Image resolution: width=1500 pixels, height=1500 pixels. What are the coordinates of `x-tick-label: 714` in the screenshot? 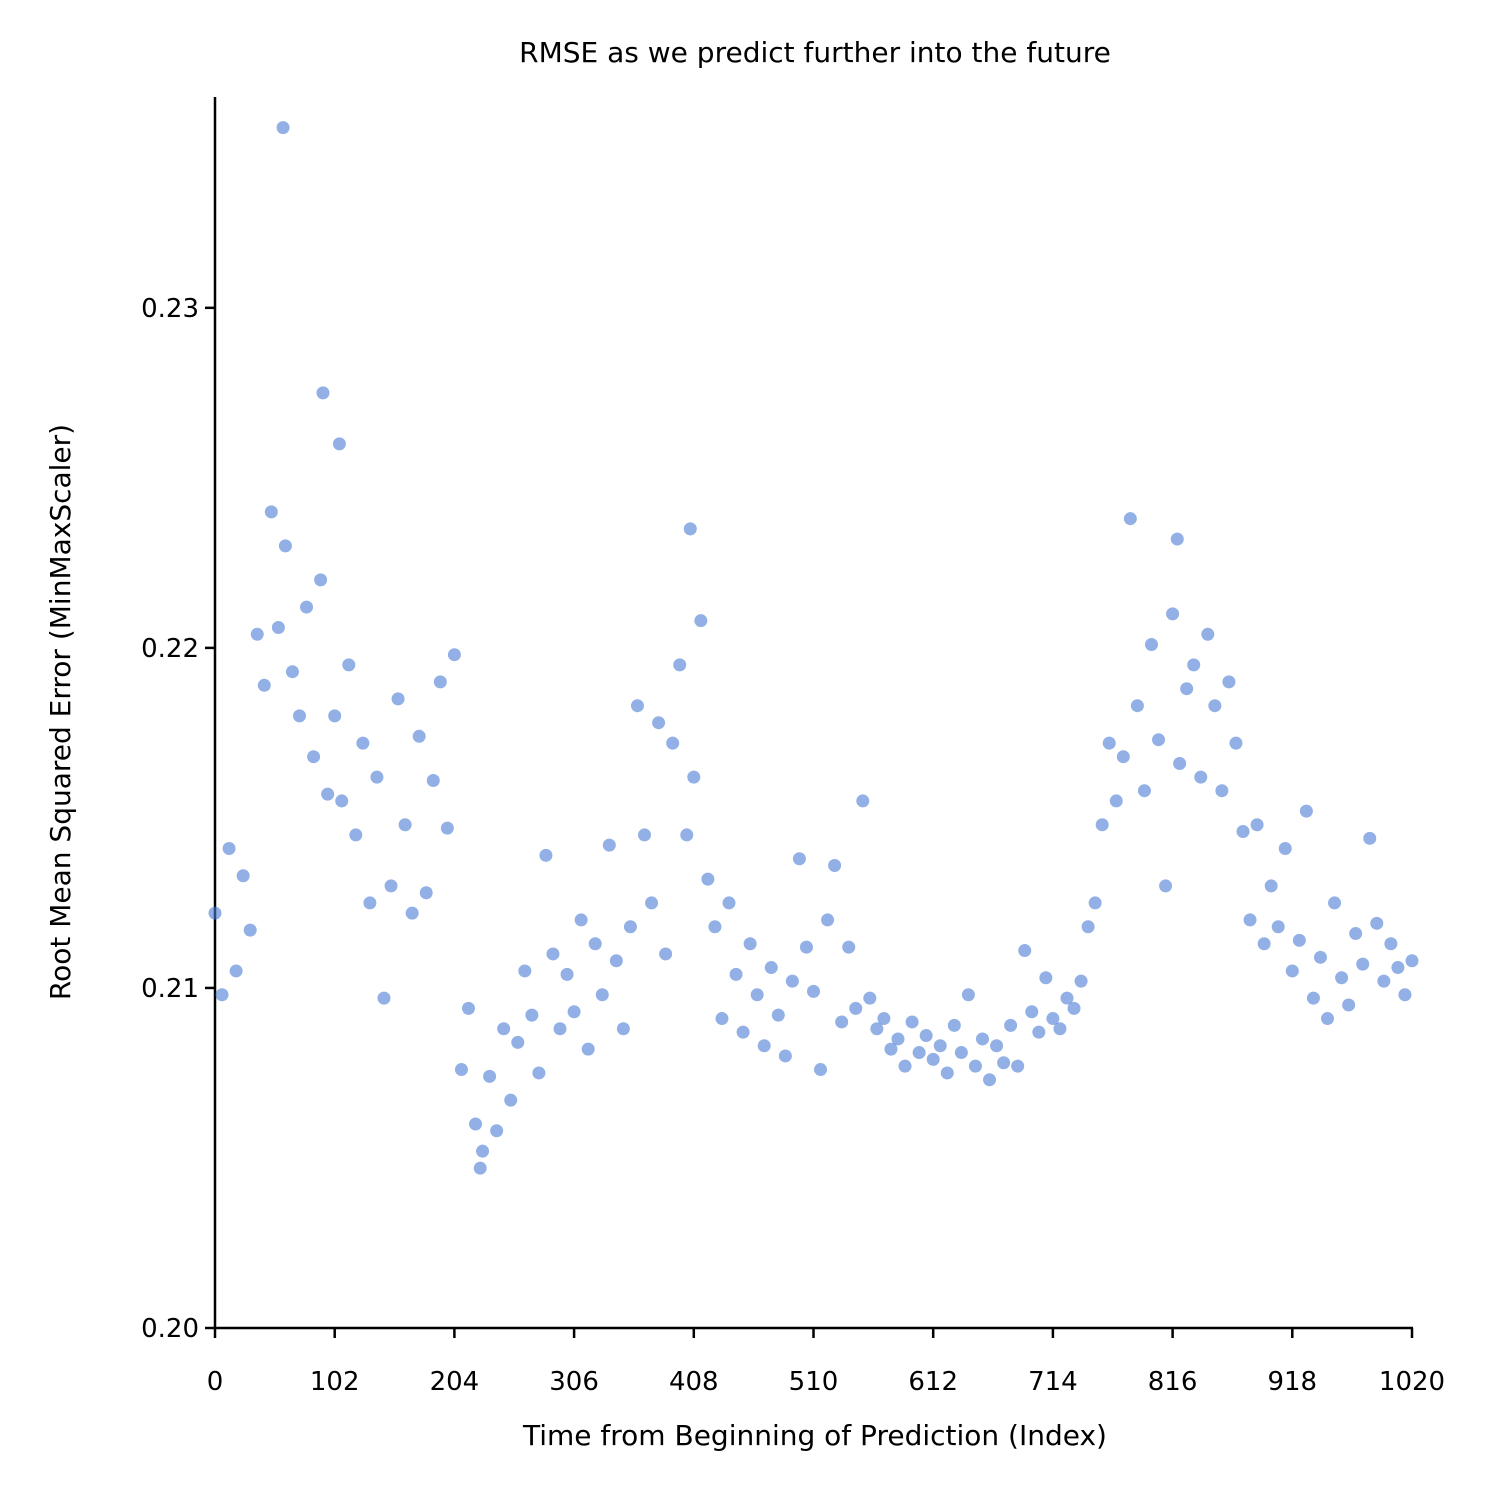 It's located at (1053, 1382).